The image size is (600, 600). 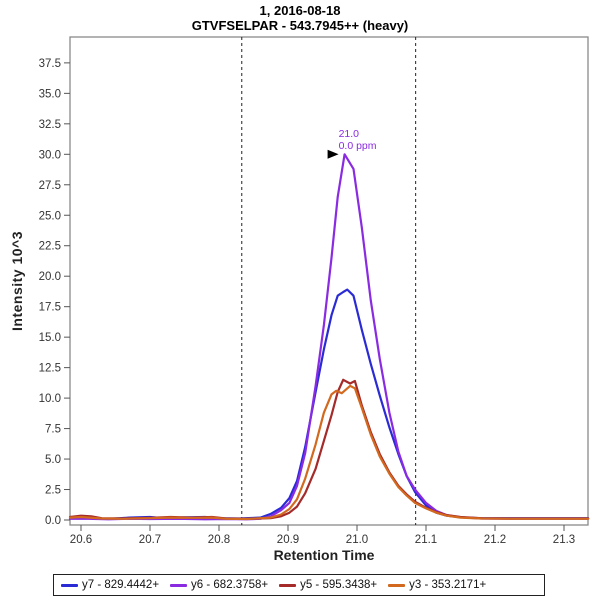 What do you see at coordinates (357, 540) in the screenshot?
I see `x-tick-label: 21.0` at bounding box center [357, 540].